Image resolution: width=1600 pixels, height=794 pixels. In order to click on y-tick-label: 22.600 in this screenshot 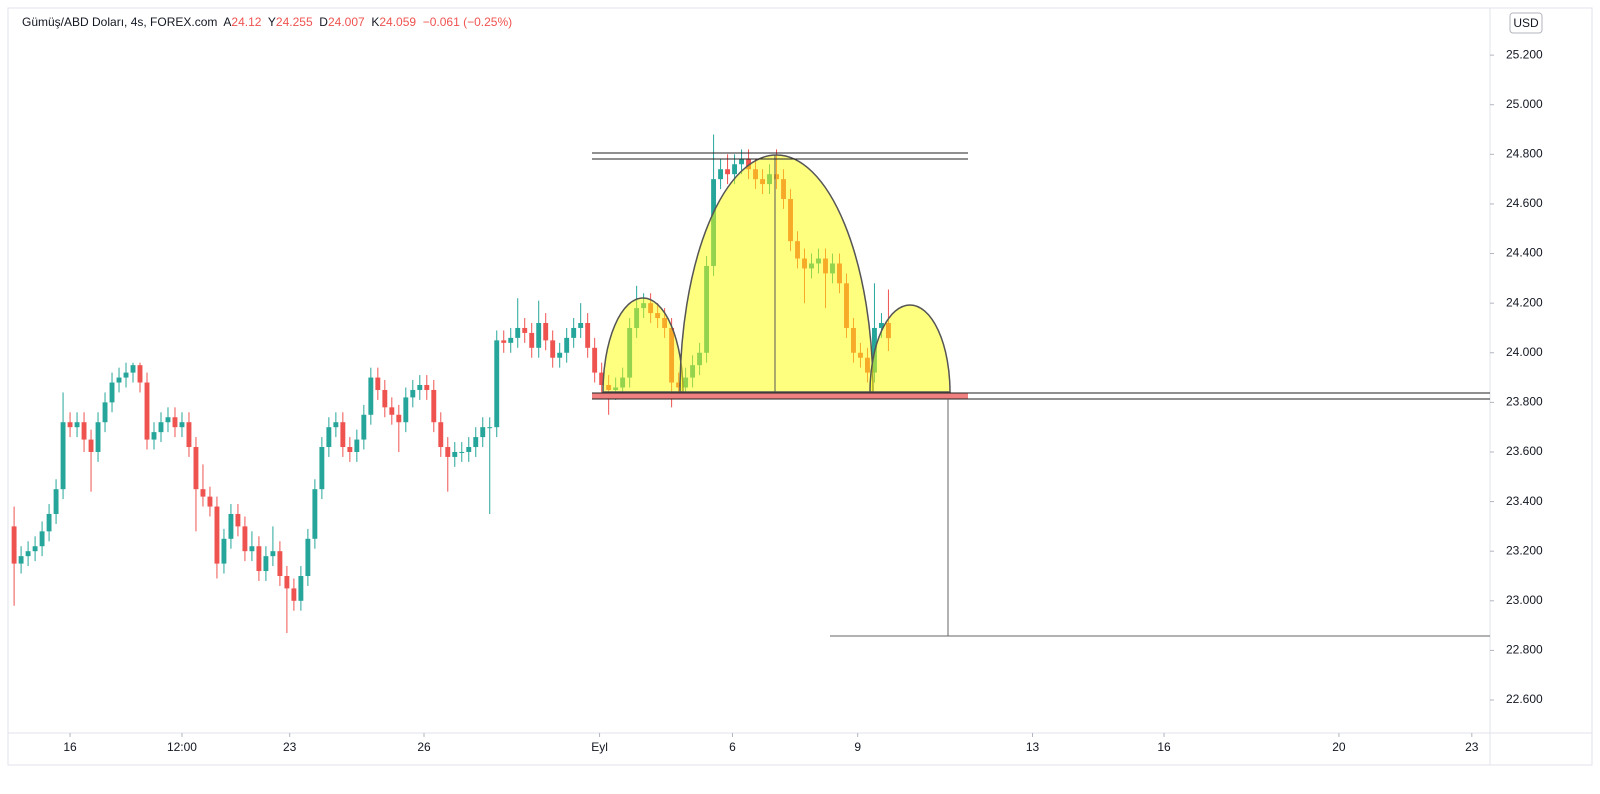, I will do `click(1524, 699)`.